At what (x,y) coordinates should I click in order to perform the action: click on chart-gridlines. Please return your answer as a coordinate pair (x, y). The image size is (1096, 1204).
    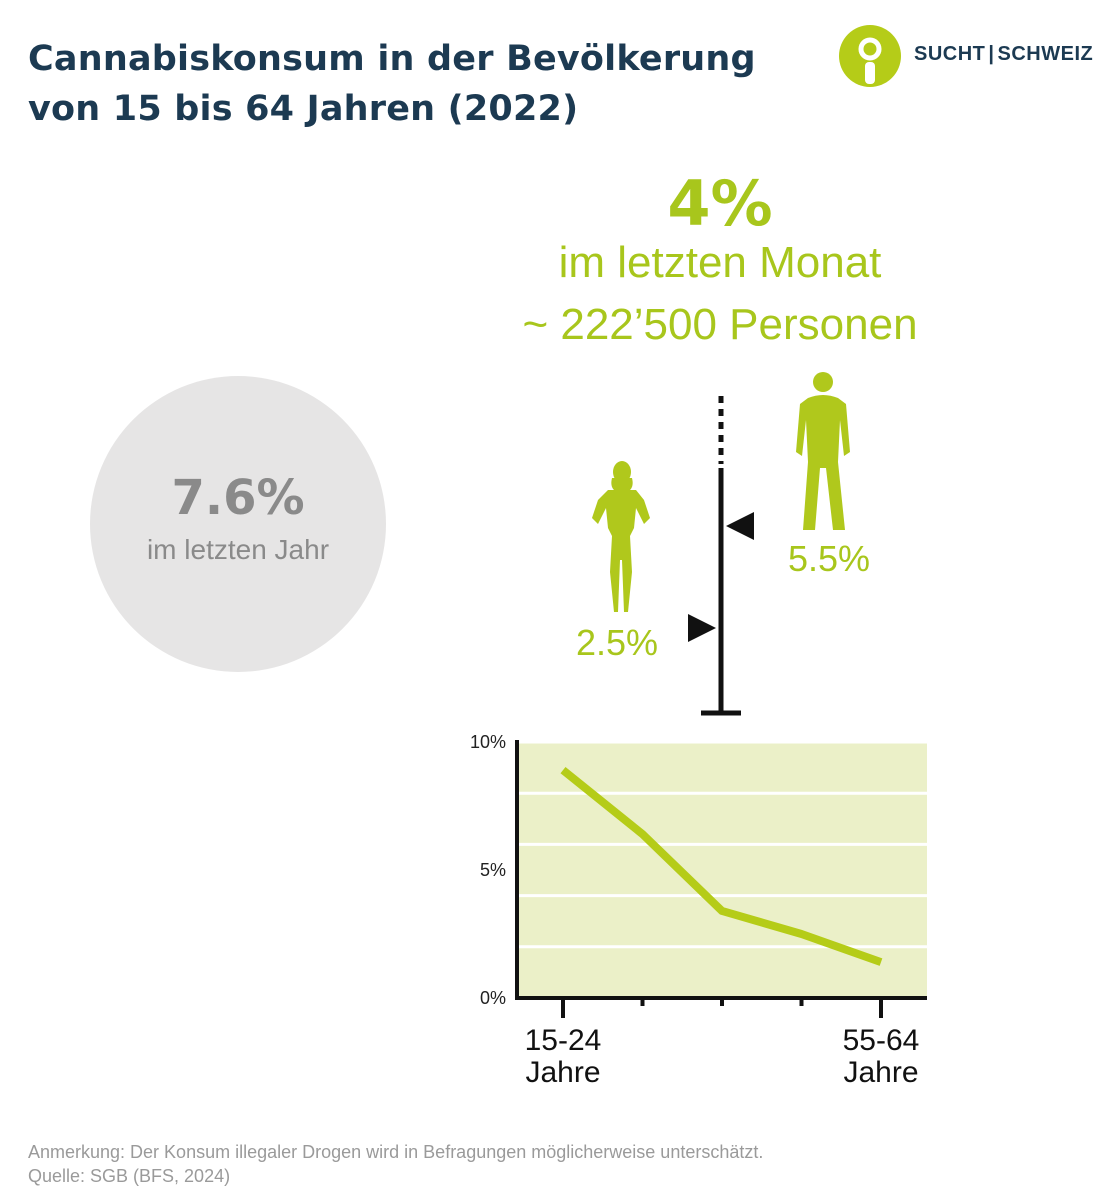
    Looking at the image, I should click on (723, 844).